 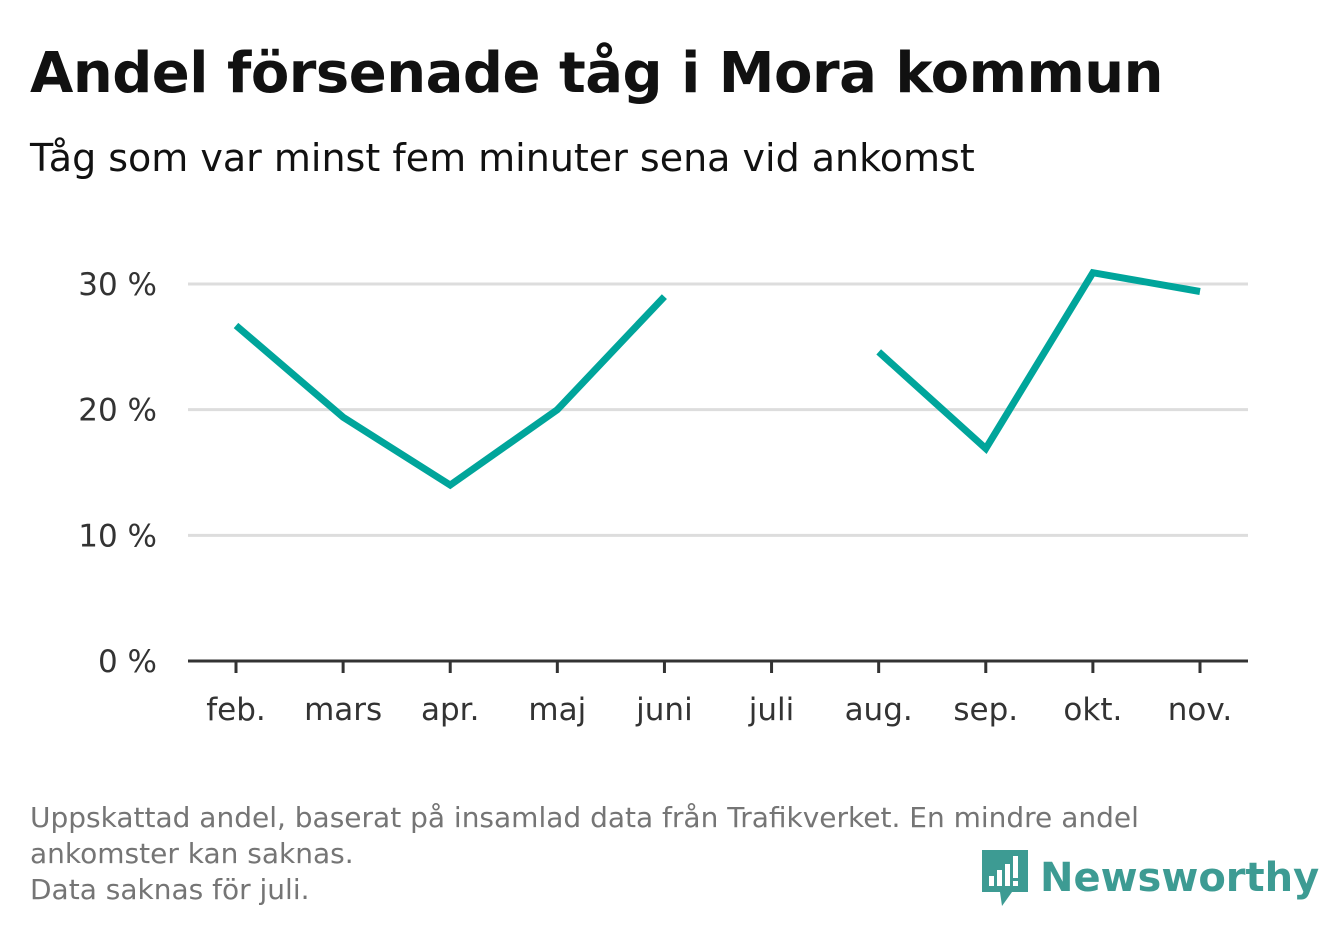 What do you see at coordinates (557, 710) in the screenshot?
I see `x-tick-label: maj` at bounding box center [557, 710].